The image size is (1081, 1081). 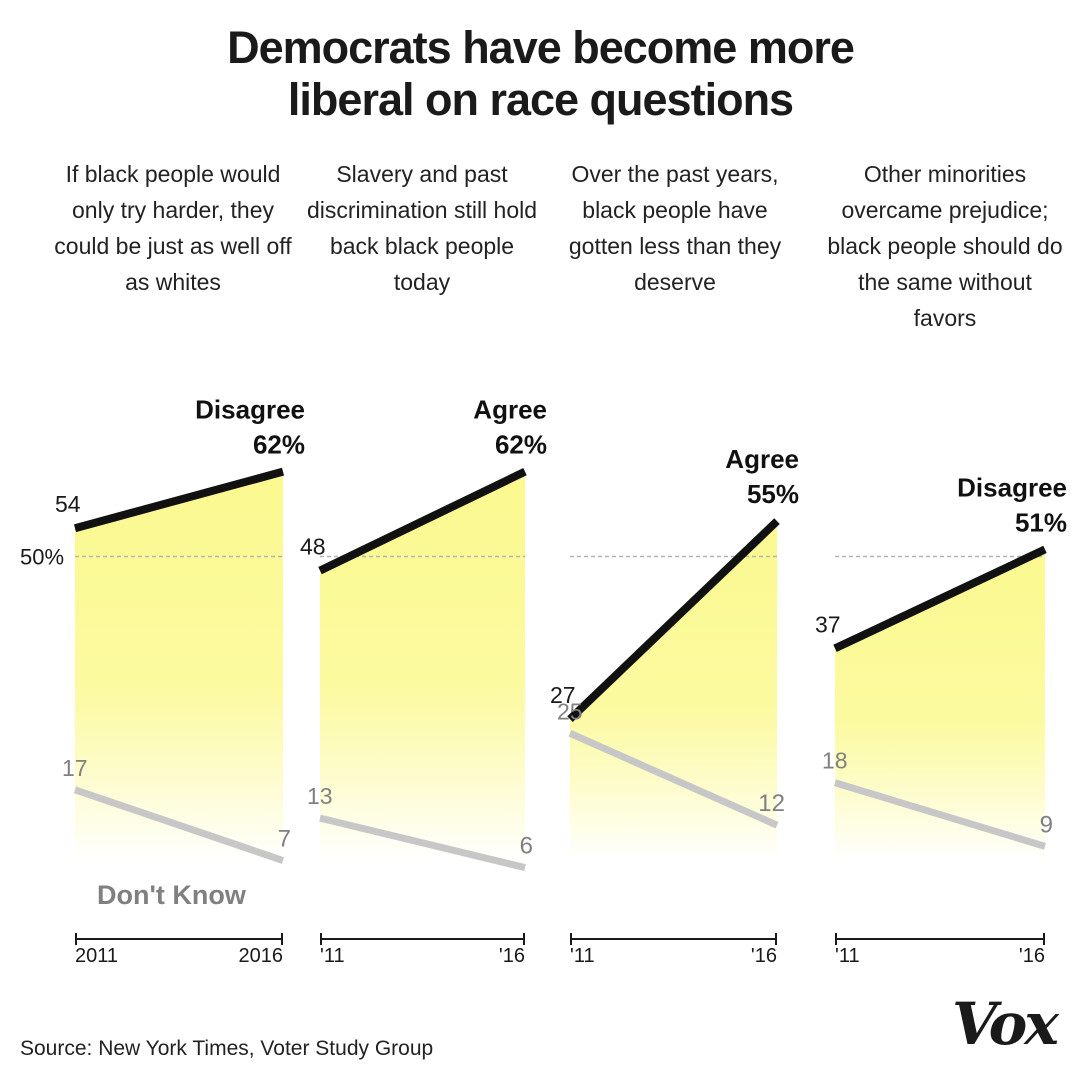 I want to click on main-end-label-value: 55%, so click(x=773, y=494).